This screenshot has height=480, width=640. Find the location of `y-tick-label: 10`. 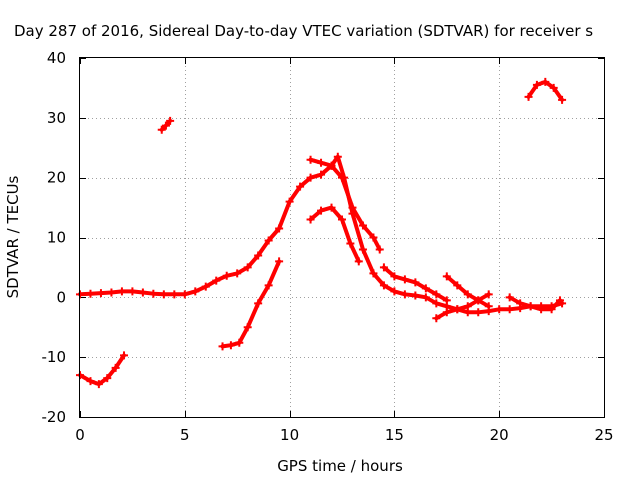

y-tick-label: 10 is located at coordinates (56, 238).